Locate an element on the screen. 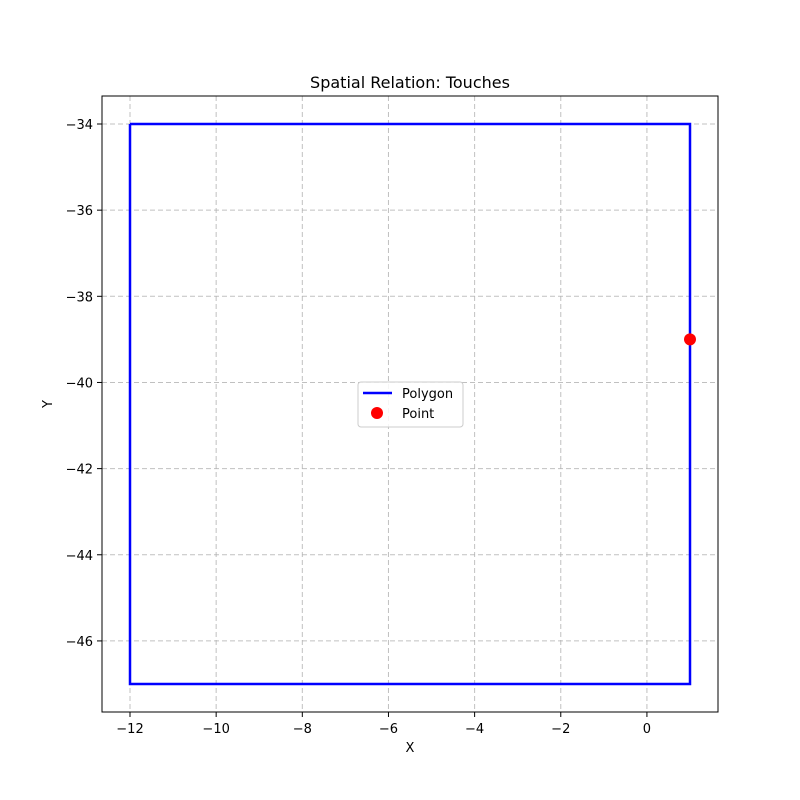 Image resolution: width=800 pixels, height=800 pixels. x-tick-label: −6 is located at coordinates (388, 729).